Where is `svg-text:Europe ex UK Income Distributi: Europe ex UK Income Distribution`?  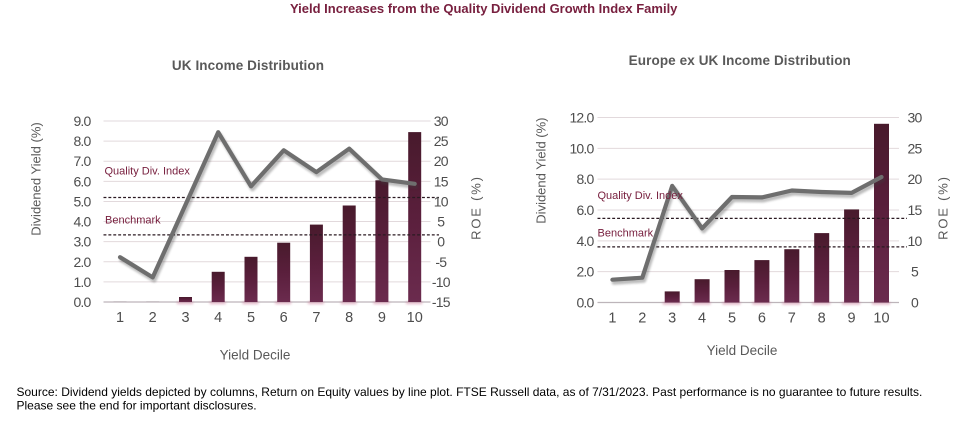 svg-text:Europe ex UK Income Distributi: Europe ex UK Income Distribution is located at coordinates (740, 60).